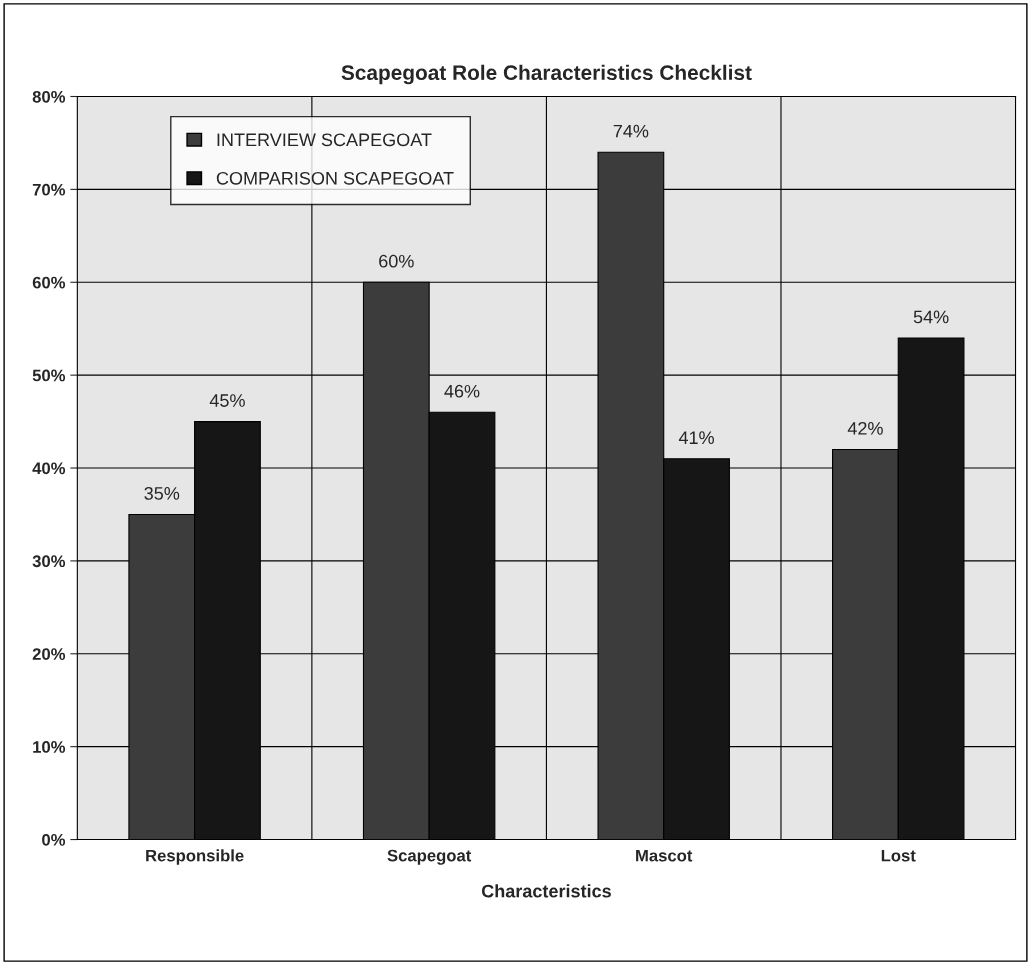 The width and height of the screenshot is (1031, 965). I want to click on data-label: 35%, so click(162, 493).